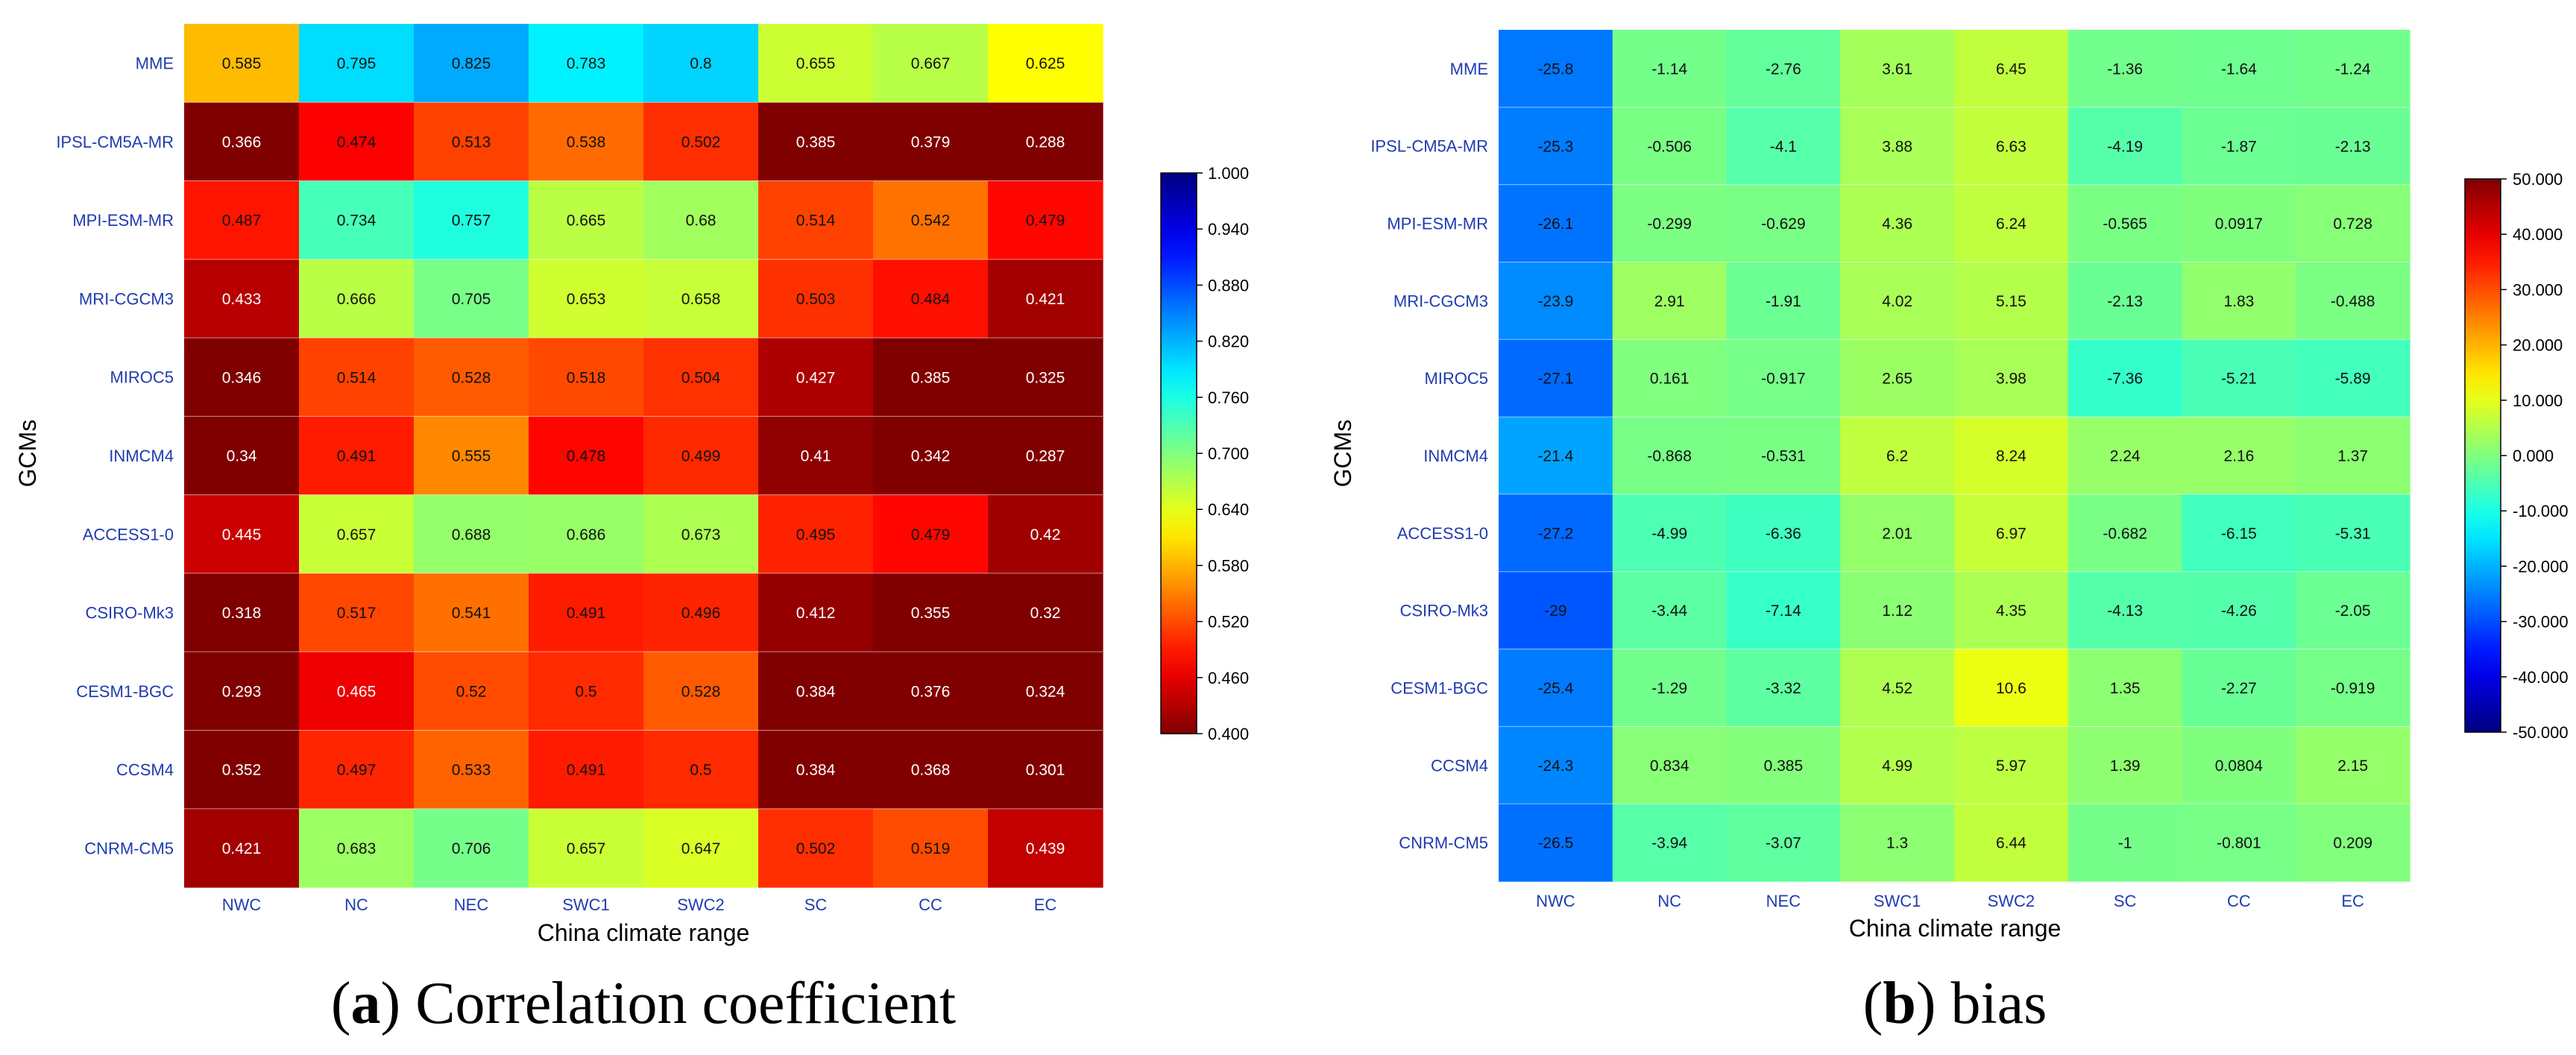  Describe the element at coordinates (816, 848) in the screenshot. I see `panel-a-cell-value-label: 0.502` at that location.